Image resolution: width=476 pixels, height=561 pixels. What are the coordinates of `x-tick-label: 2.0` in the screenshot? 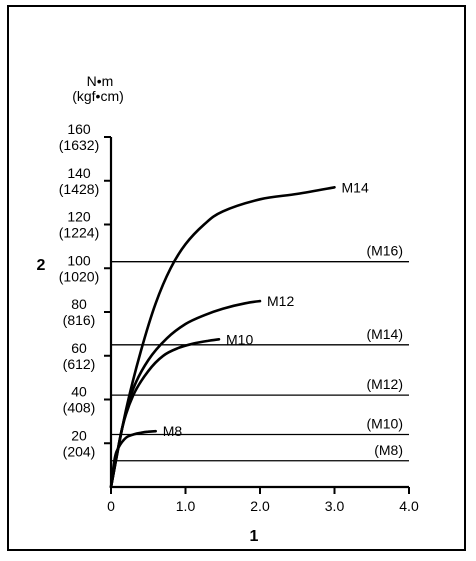 It's located at (260, 506).